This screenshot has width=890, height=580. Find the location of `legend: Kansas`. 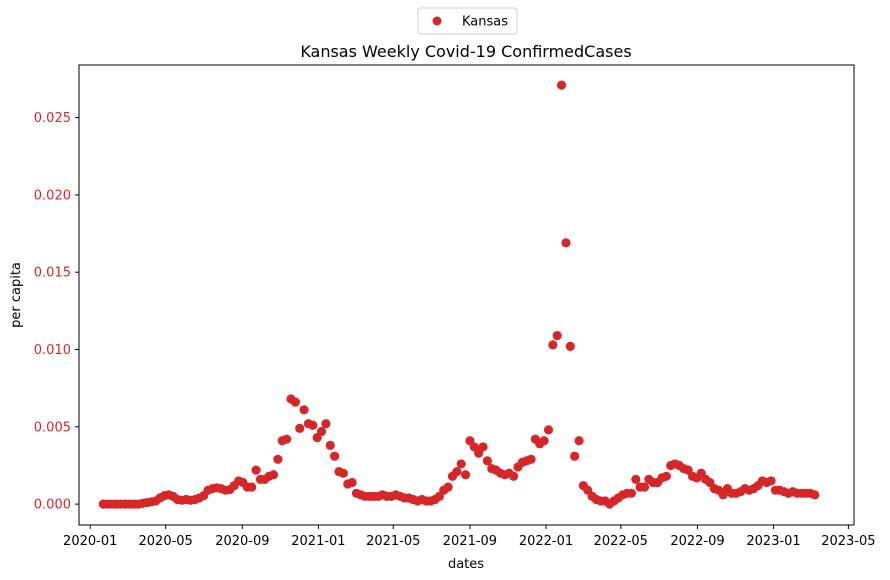

legend: Kansas is located at coordinates (467, 21).